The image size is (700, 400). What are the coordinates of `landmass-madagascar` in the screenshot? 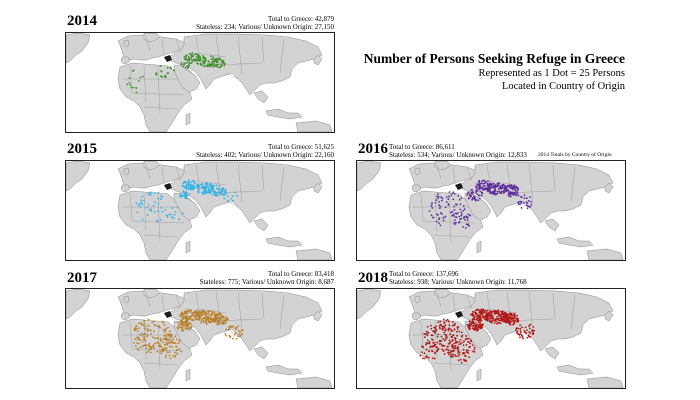 It's located at (479, 247).